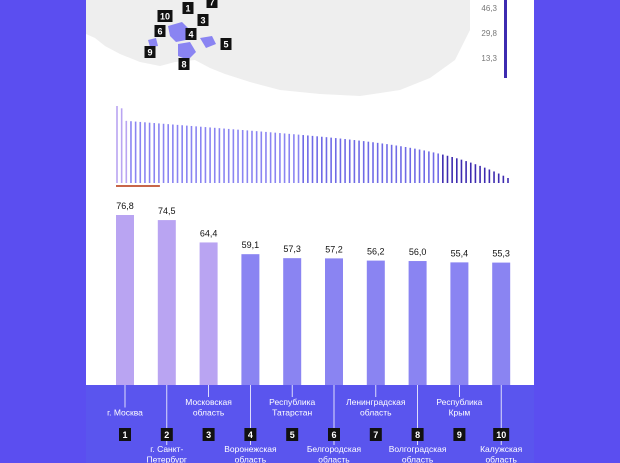 The width and height of the screenshot is (620, 463). I want to click on labels-band, so click(310, 424).